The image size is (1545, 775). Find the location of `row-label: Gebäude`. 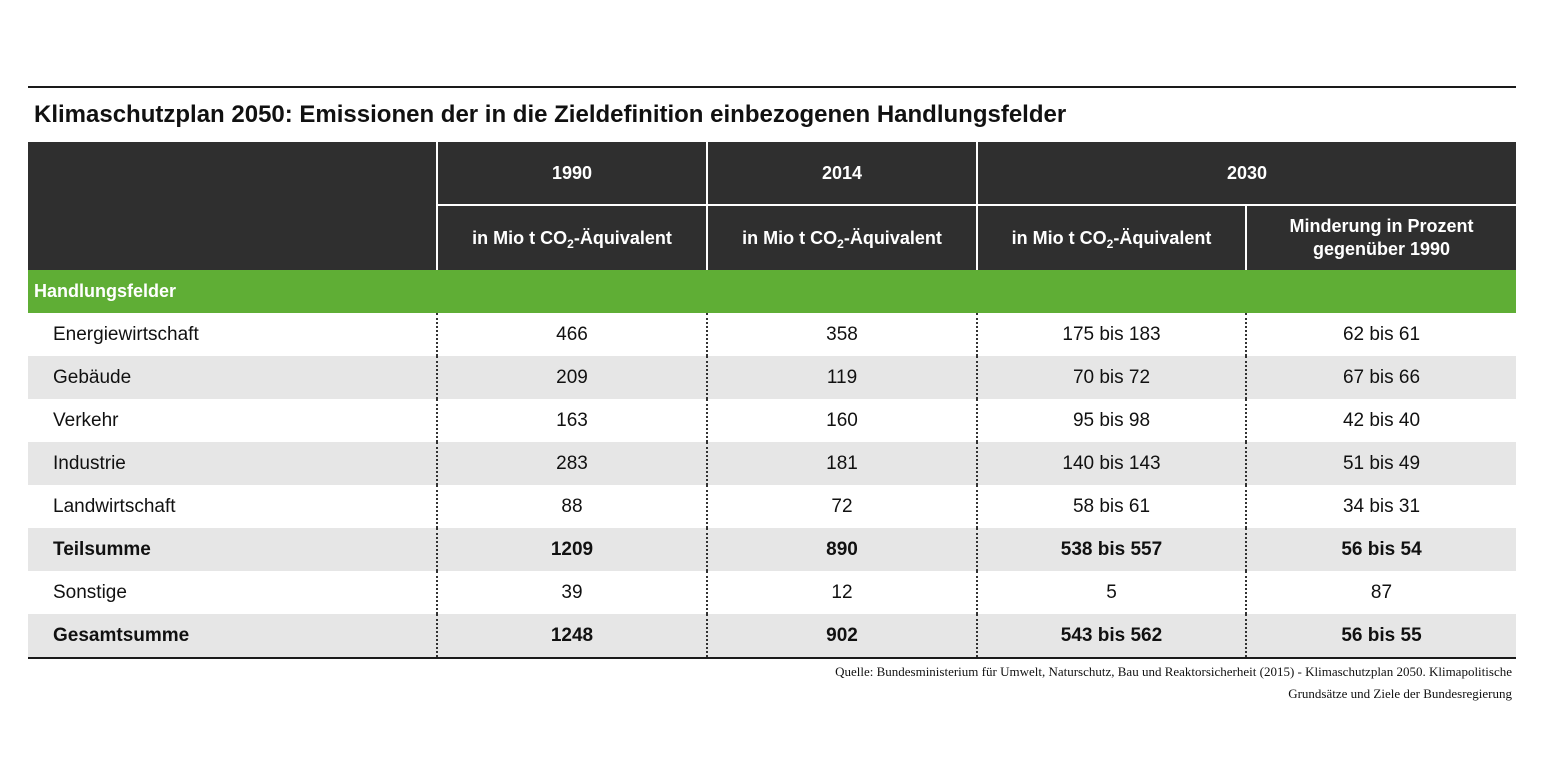

row-label: Gebäude is located at coordinates (232, 377).